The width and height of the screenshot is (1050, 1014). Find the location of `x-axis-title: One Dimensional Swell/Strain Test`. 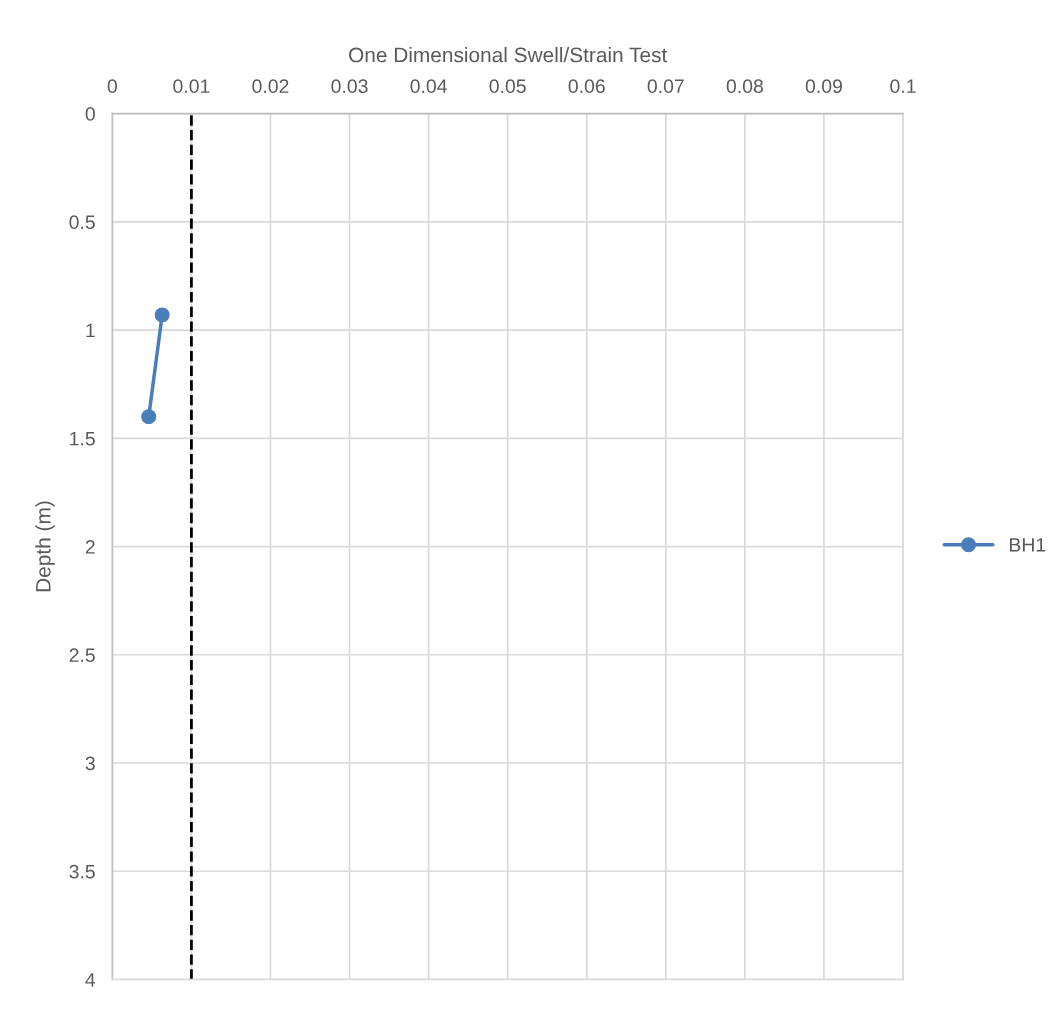

x-axis-title: One Dimensional Swell/Strain Test is located at coordinates (508, 55).